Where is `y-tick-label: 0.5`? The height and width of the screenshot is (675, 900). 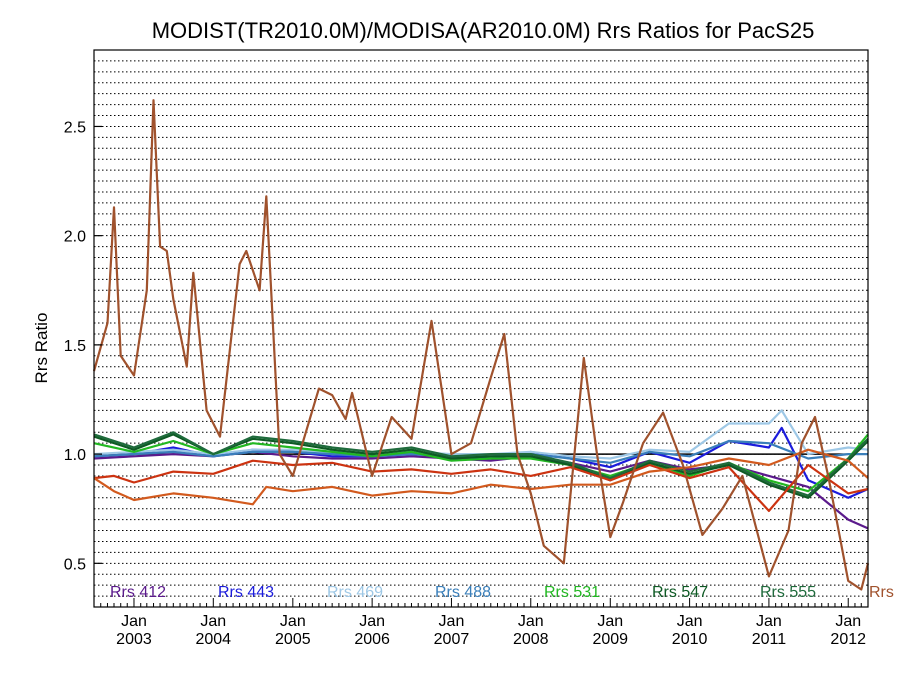 y-tick-label: 0.5 is located at coordinates (75, 564).